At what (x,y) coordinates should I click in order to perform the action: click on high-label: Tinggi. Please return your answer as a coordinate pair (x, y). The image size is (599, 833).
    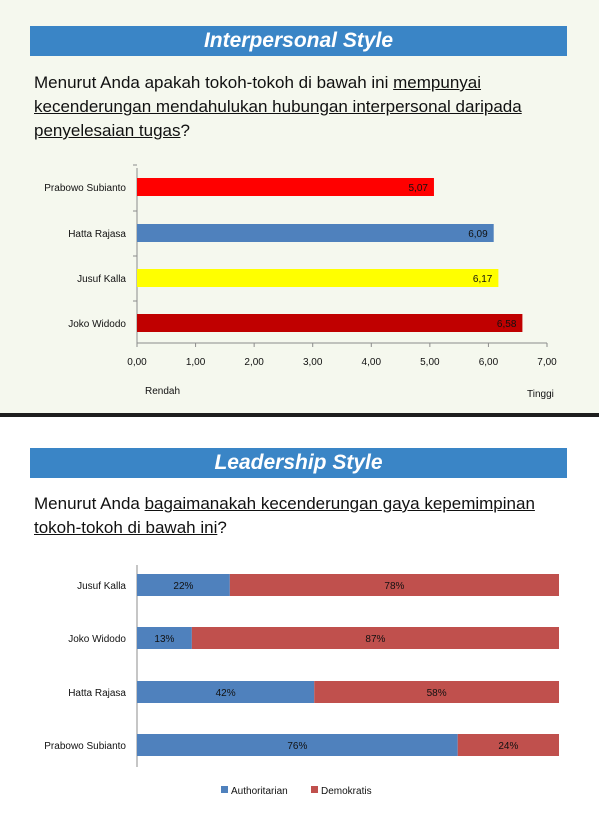
    Looking at the image, I should click on (540, 394).